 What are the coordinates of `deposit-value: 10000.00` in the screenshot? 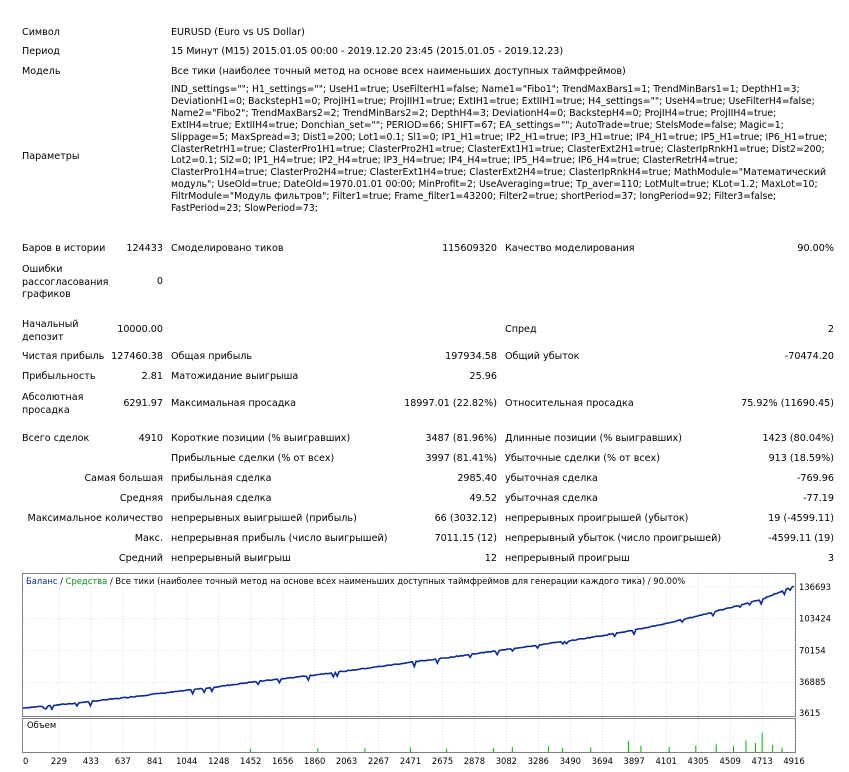 It's located at (140, 329).